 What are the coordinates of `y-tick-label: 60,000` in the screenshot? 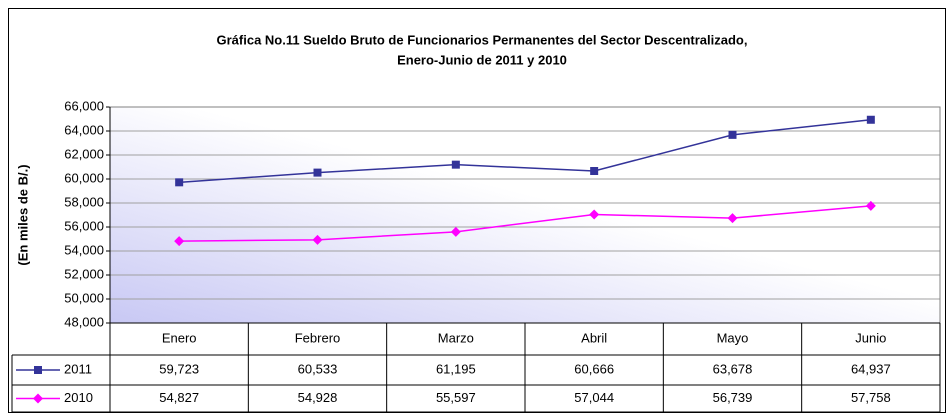 It's located at (84, 177).